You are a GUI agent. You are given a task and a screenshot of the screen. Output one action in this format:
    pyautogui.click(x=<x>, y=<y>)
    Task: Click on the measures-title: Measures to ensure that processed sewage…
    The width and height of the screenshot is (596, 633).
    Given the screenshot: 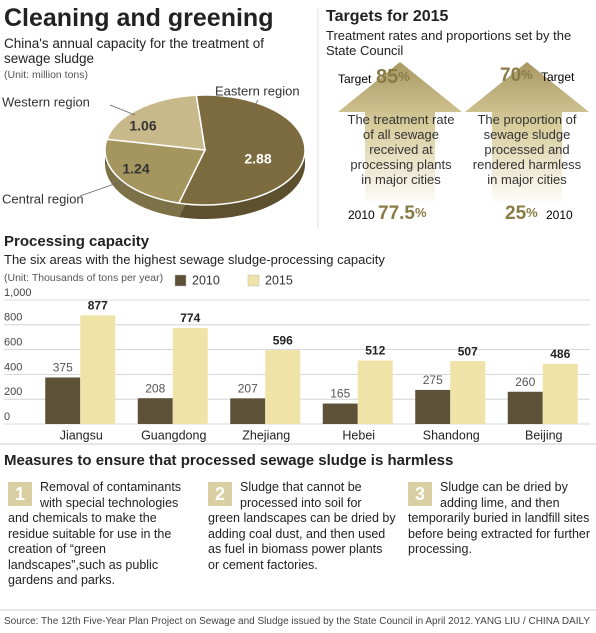 What is the action you would take?
    pyautogui.click(x=229, y=460)
    